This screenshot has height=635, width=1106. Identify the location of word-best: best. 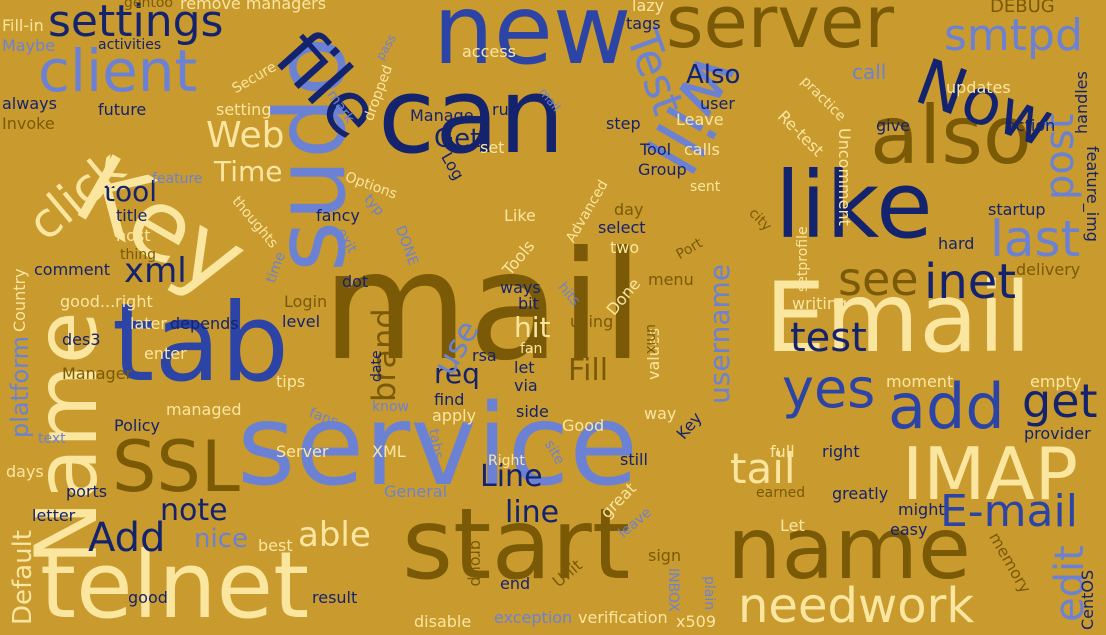
(275, 545).